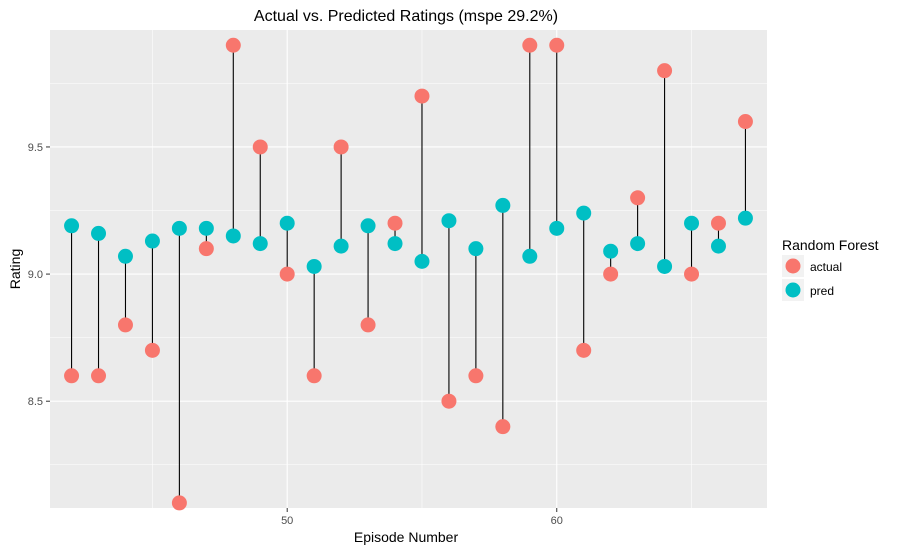  I want to click on y-tick-label: 9.0, so click(35, 275).